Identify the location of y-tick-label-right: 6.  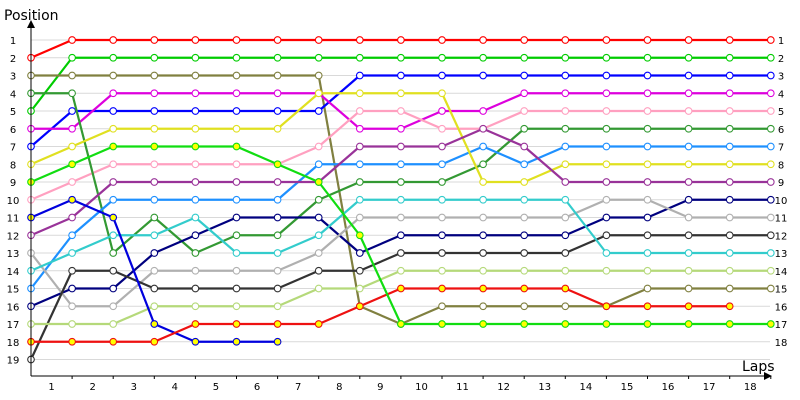
(781, 130).